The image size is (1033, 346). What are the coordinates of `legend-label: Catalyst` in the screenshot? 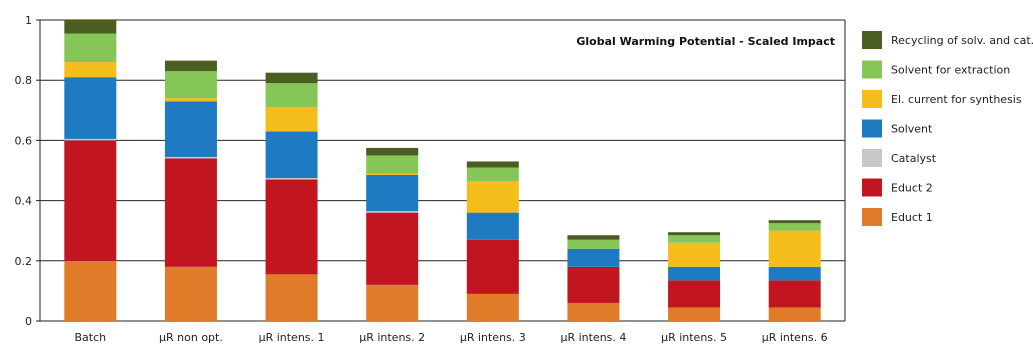 It's located at (914, 158).